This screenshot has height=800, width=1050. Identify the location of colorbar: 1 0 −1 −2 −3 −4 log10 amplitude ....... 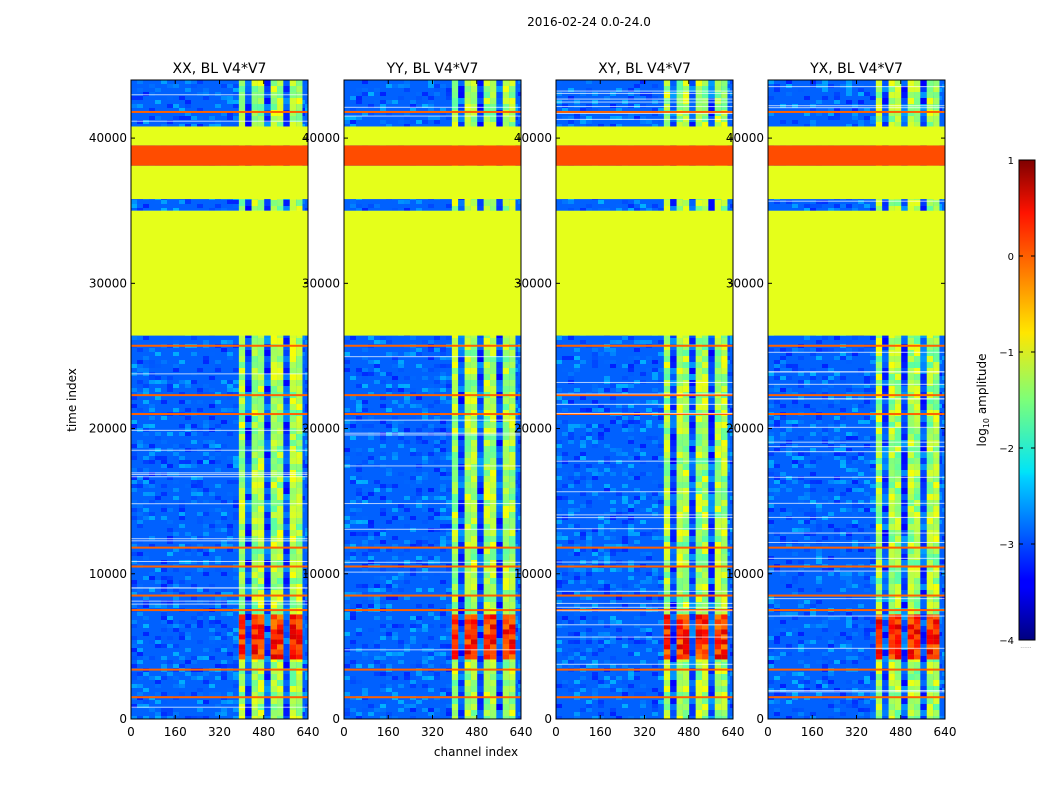
(1005, 403).